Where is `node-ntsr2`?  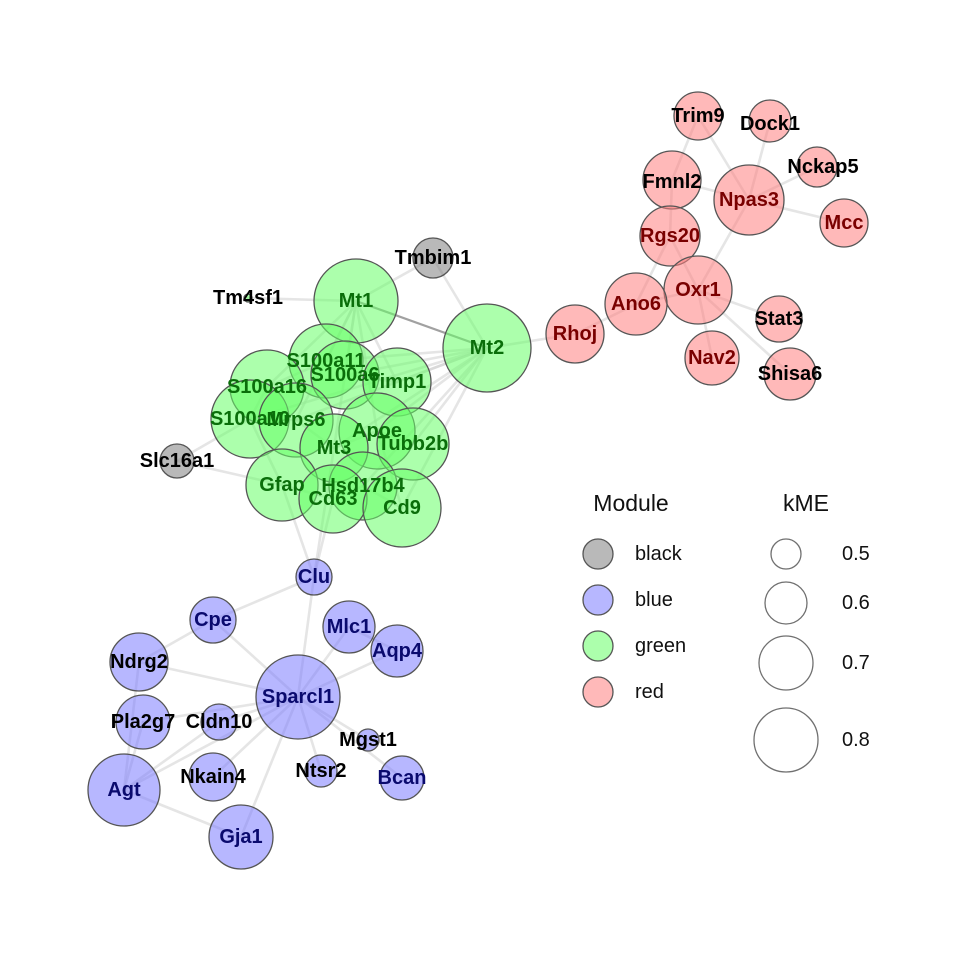
node-ntsr2 is located at coordinates (321, 771).